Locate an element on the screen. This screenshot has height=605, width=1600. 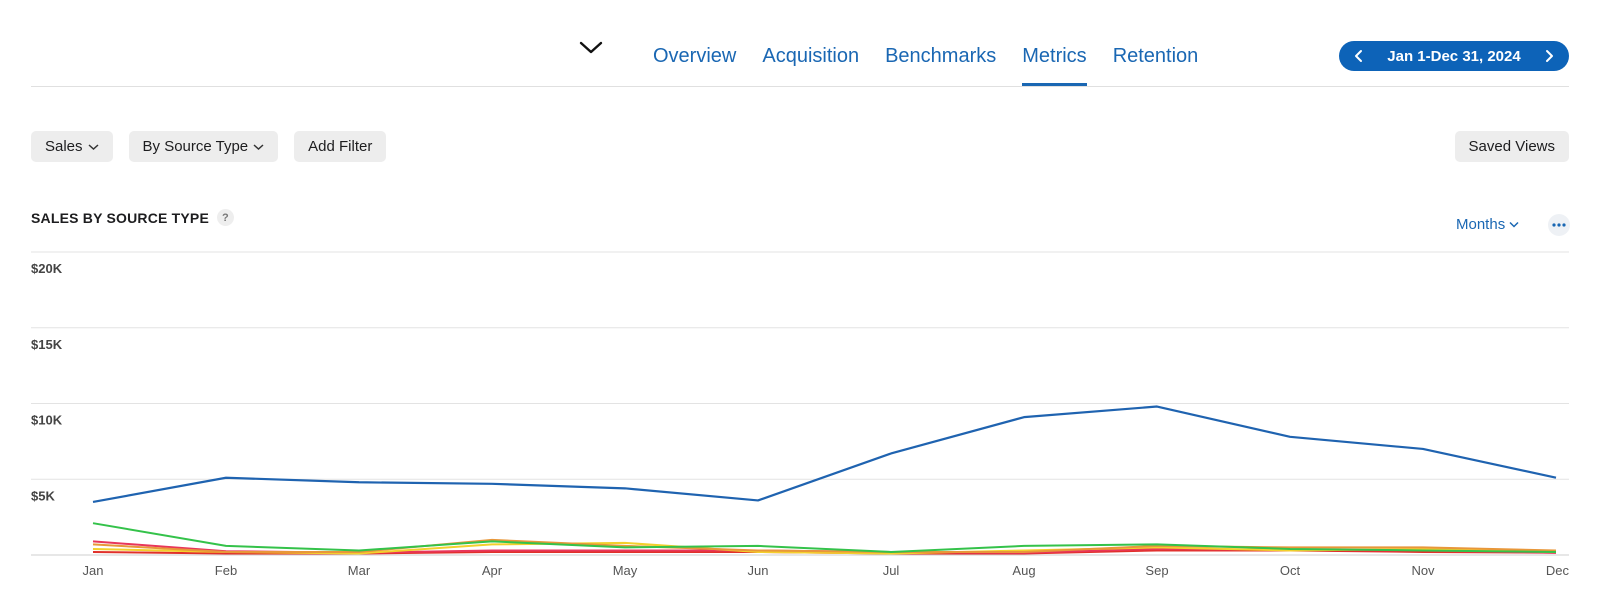
x-tick-label: Nov is located at coordinates (1423, 570).